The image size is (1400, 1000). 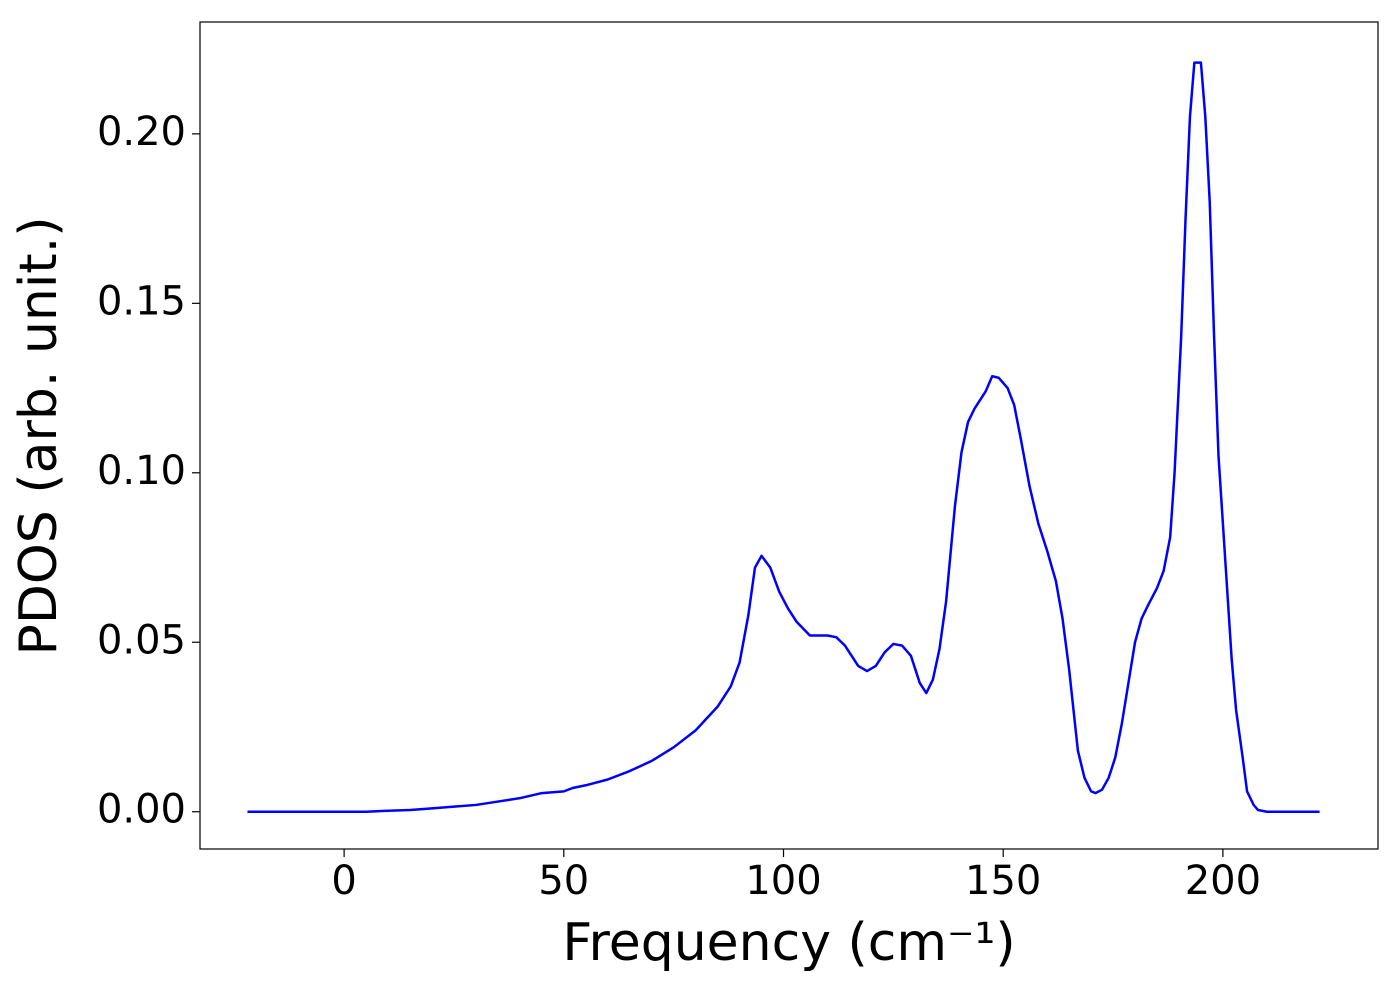 What do you see at coordinates (141, 471) in the screenshot?
I see `y-tick-label: 0.10` at bounding box center [141, 471].